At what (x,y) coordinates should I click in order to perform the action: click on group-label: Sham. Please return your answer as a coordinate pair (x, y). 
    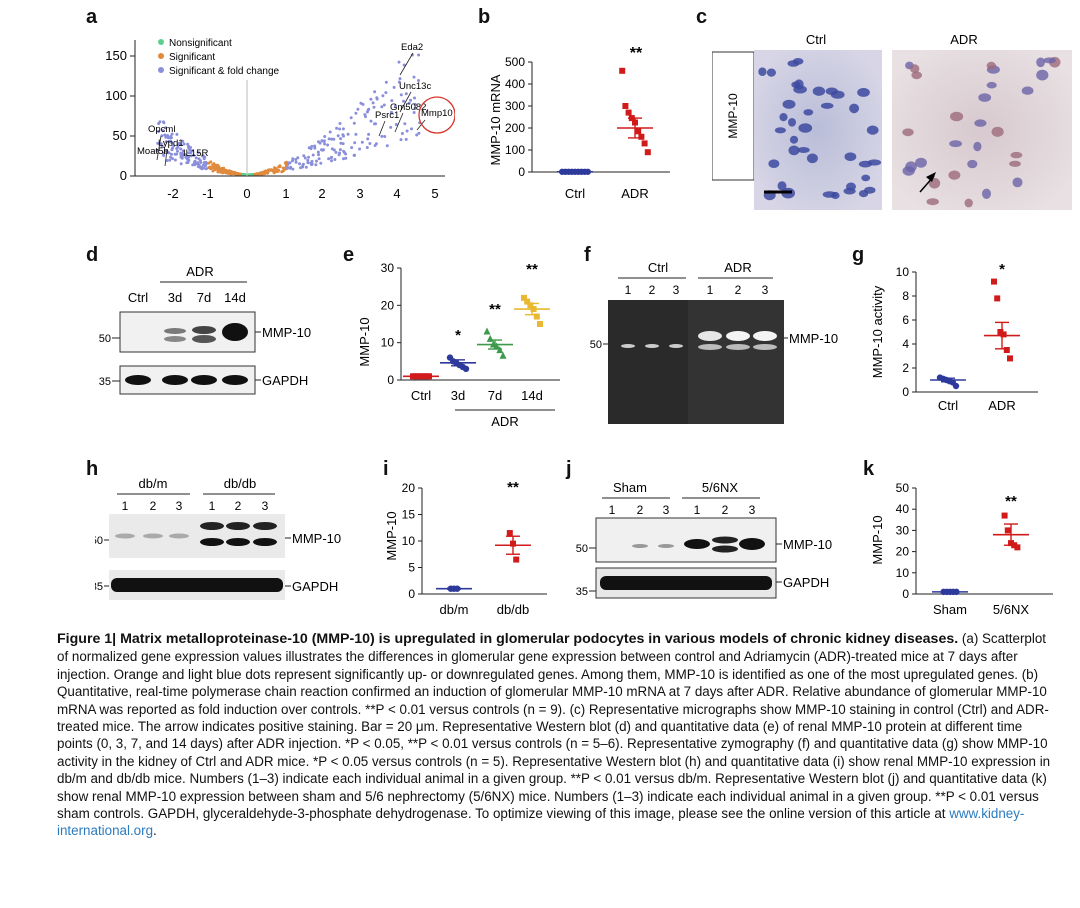
    Looking at the image, I should click on (630, 487).